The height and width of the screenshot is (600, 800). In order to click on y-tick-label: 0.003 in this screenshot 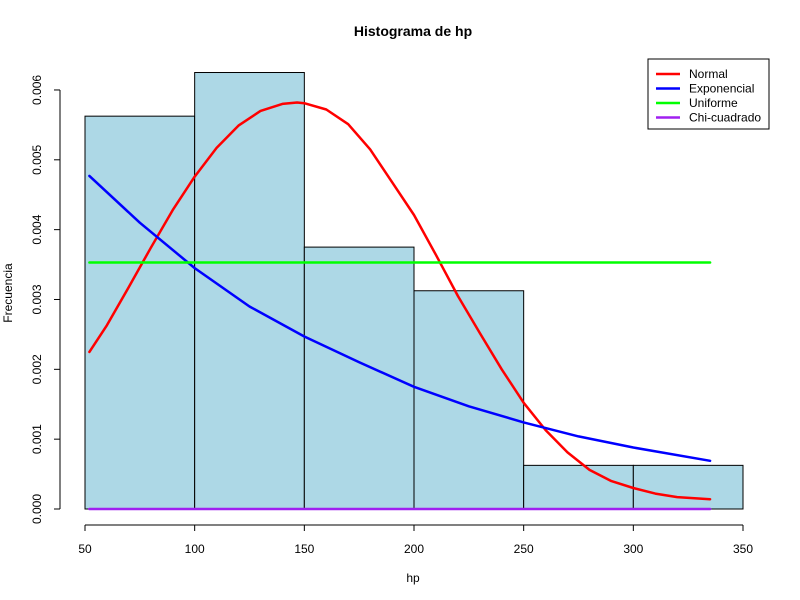, I will do `click(37, 299)`.